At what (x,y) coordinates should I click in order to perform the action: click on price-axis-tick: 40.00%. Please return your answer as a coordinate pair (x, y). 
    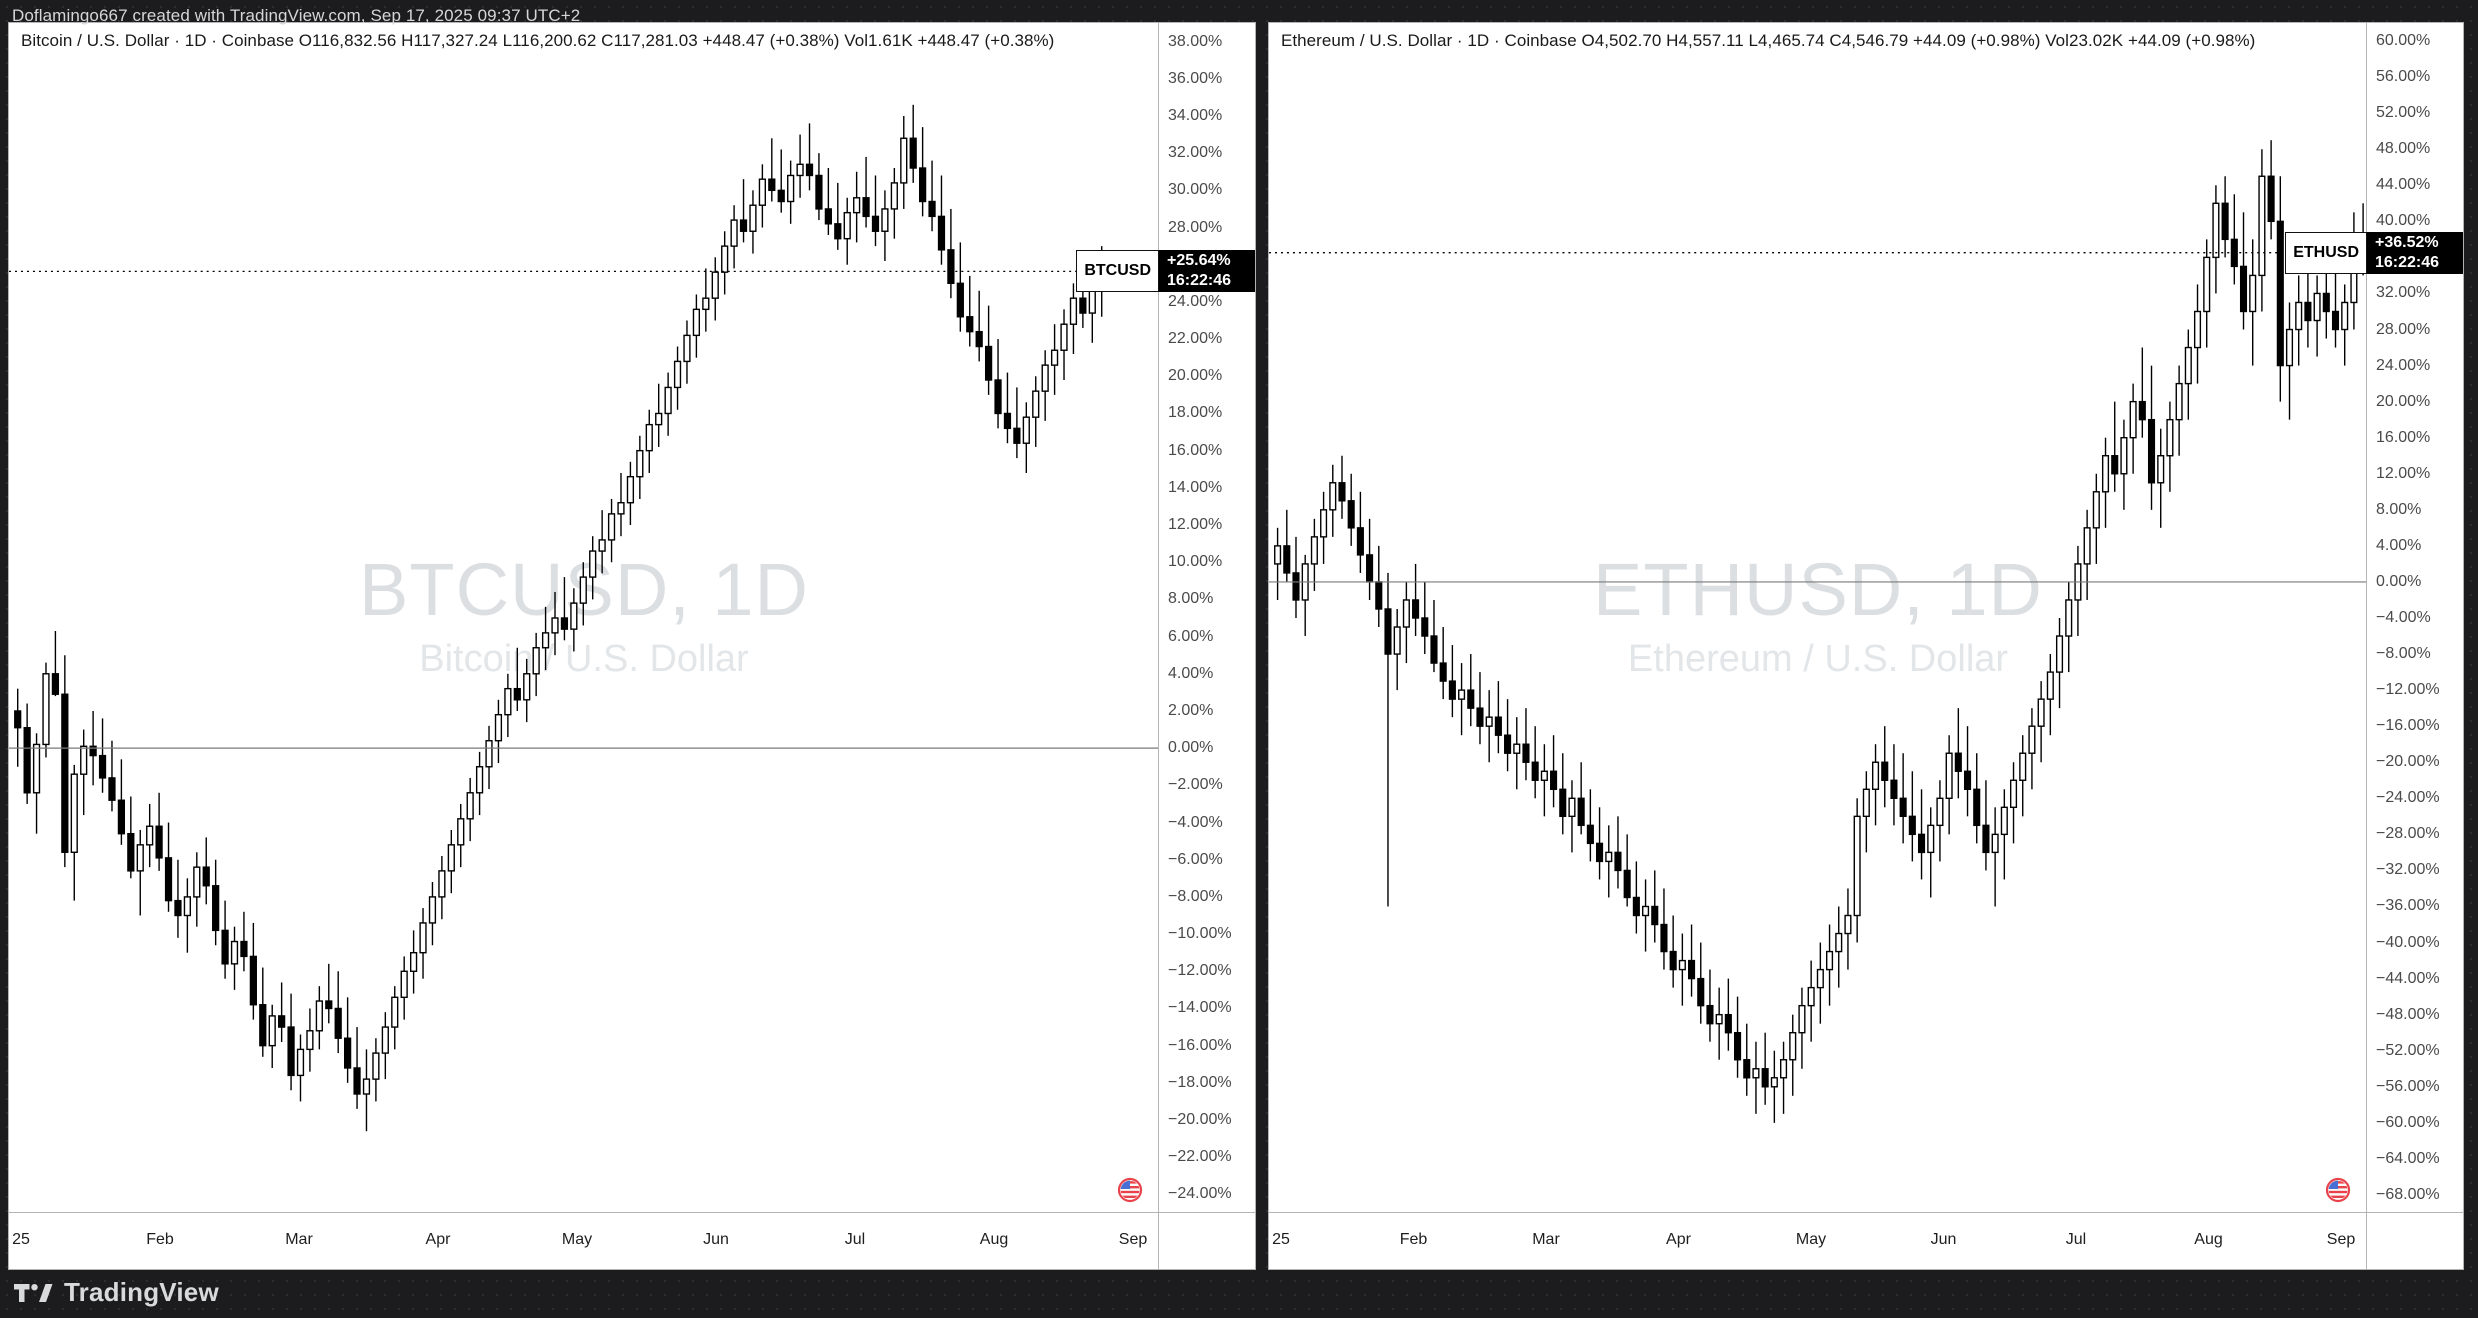
    Looking at the image, I should click on (2403, 221).